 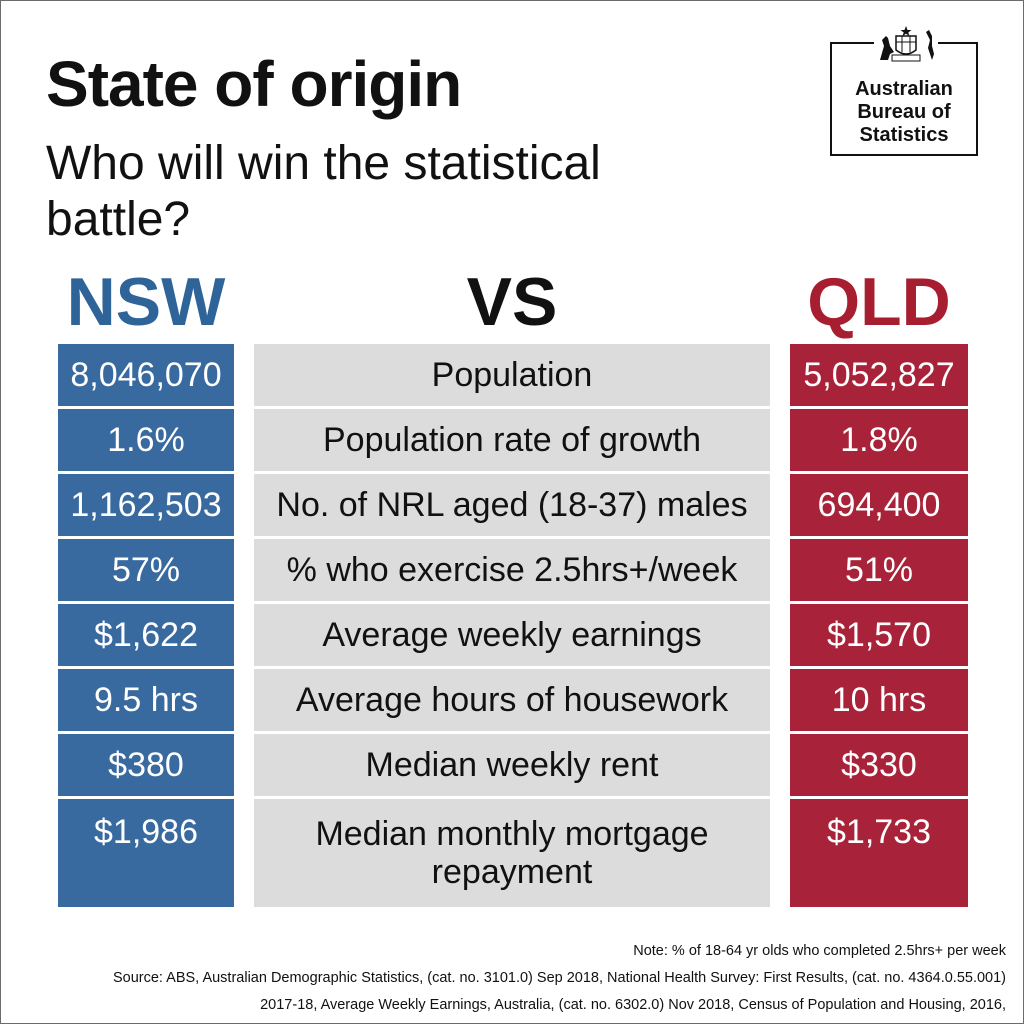 What do you see at coordinates (879, 570) in the screenshot?
I see `qld-value-exercise: 51%` at bounding box center [879, 570].